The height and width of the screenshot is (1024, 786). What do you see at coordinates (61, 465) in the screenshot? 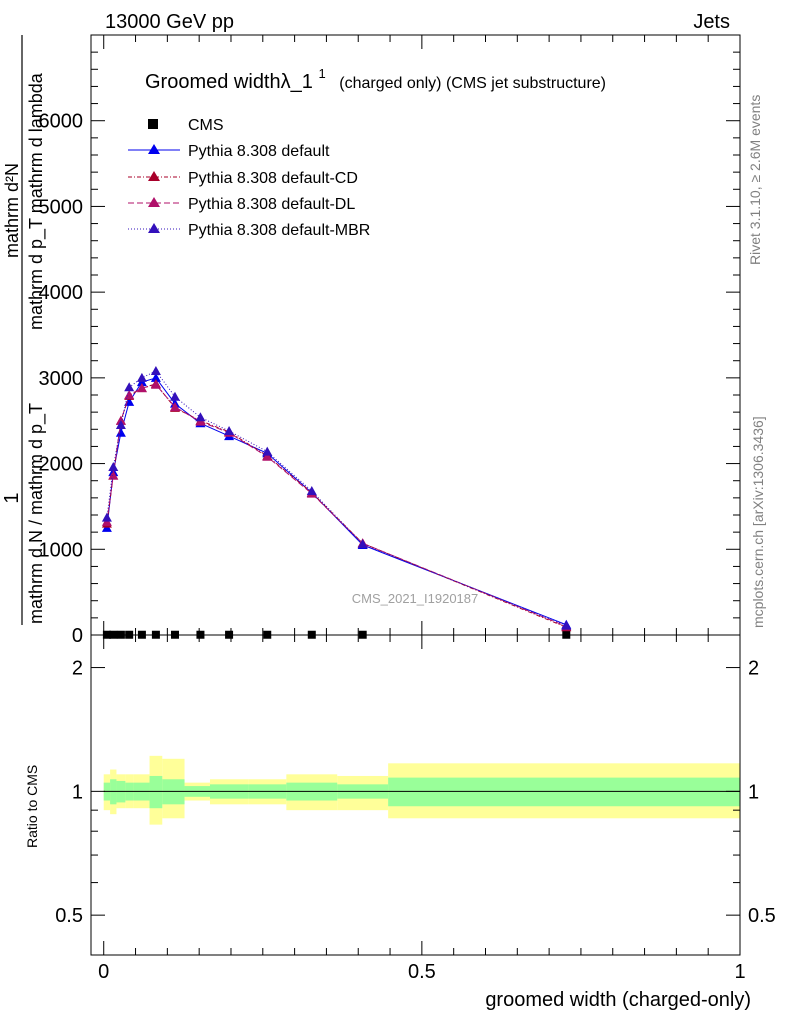
I see `y-tick-label: 2000` at bounding box center [61, 465].